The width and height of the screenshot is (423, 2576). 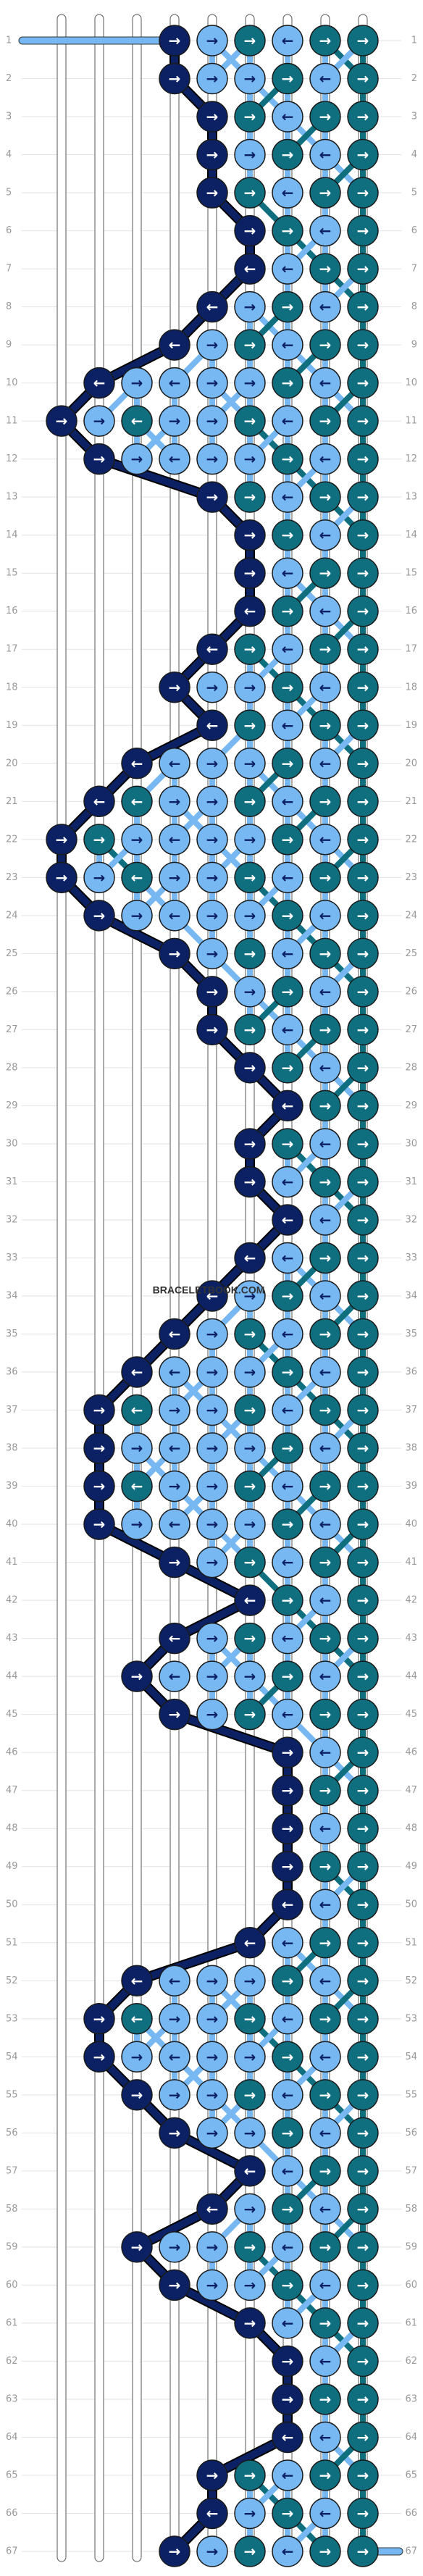 What do you see at coordinates (12, 573) in the screenshot?
I see `row-label-left: 15` at bounding box center [12, 573].